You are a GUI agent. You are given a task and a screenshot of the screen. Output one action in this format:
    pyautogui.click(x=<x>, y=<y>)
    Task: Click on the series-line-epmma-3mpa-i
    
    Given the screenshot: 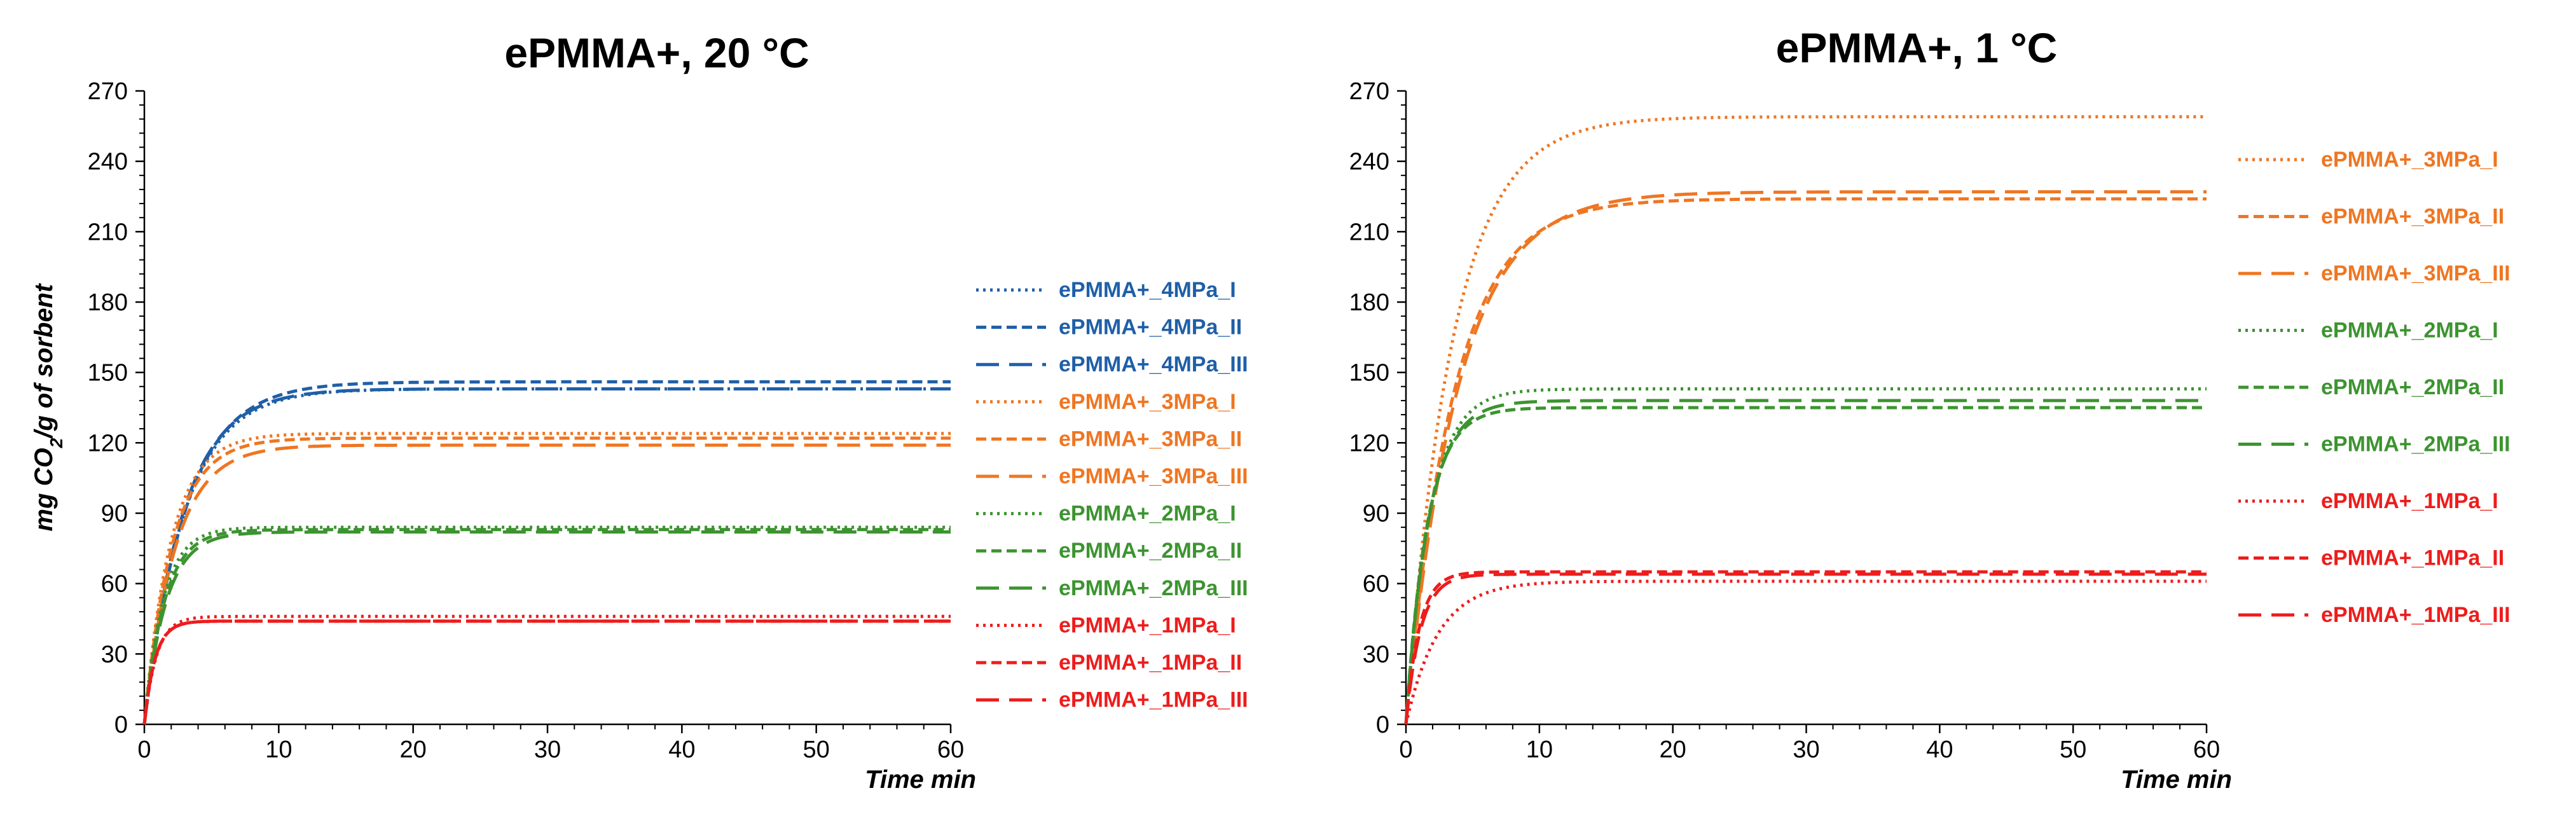 What is the action you would take?
    pyautogui.click(x=546, y=579)
    